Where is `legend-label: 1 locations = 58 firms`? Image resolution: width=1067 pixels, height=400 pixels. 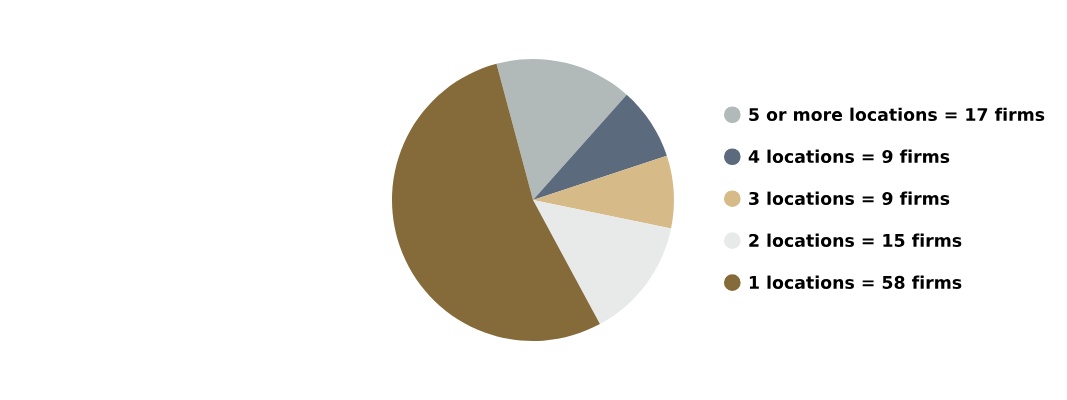 legend-label: 1 locations = 58 firms is located at coordinates (855, 282).